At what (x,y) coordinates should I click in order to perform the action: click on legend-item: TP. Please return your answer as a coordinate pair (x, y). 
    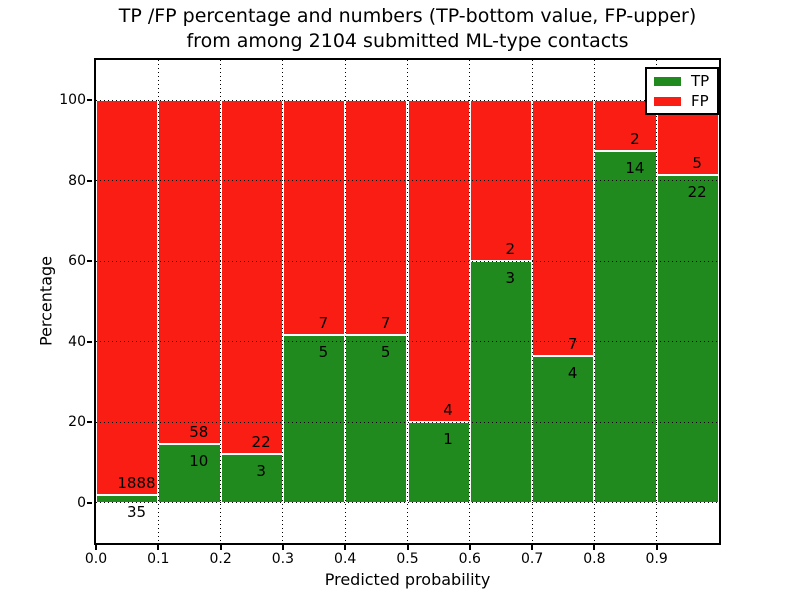
    Looking at the image, I should click on (685, 81).